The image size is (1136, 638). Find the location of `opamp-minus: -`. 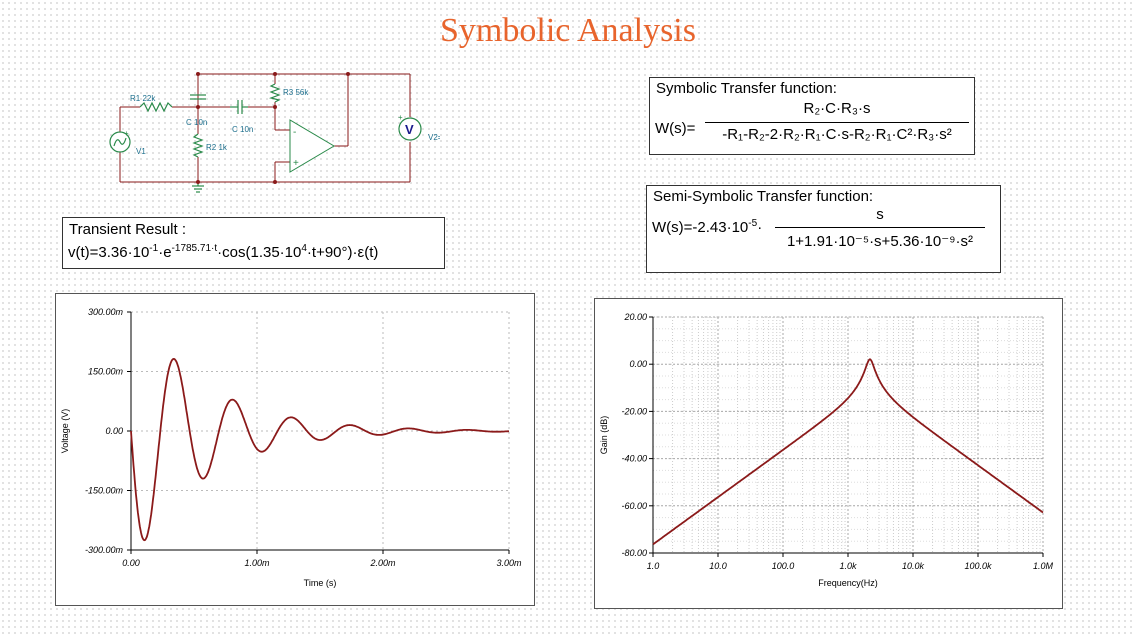

opamp-minus: - is located at coordinates (294, 132).